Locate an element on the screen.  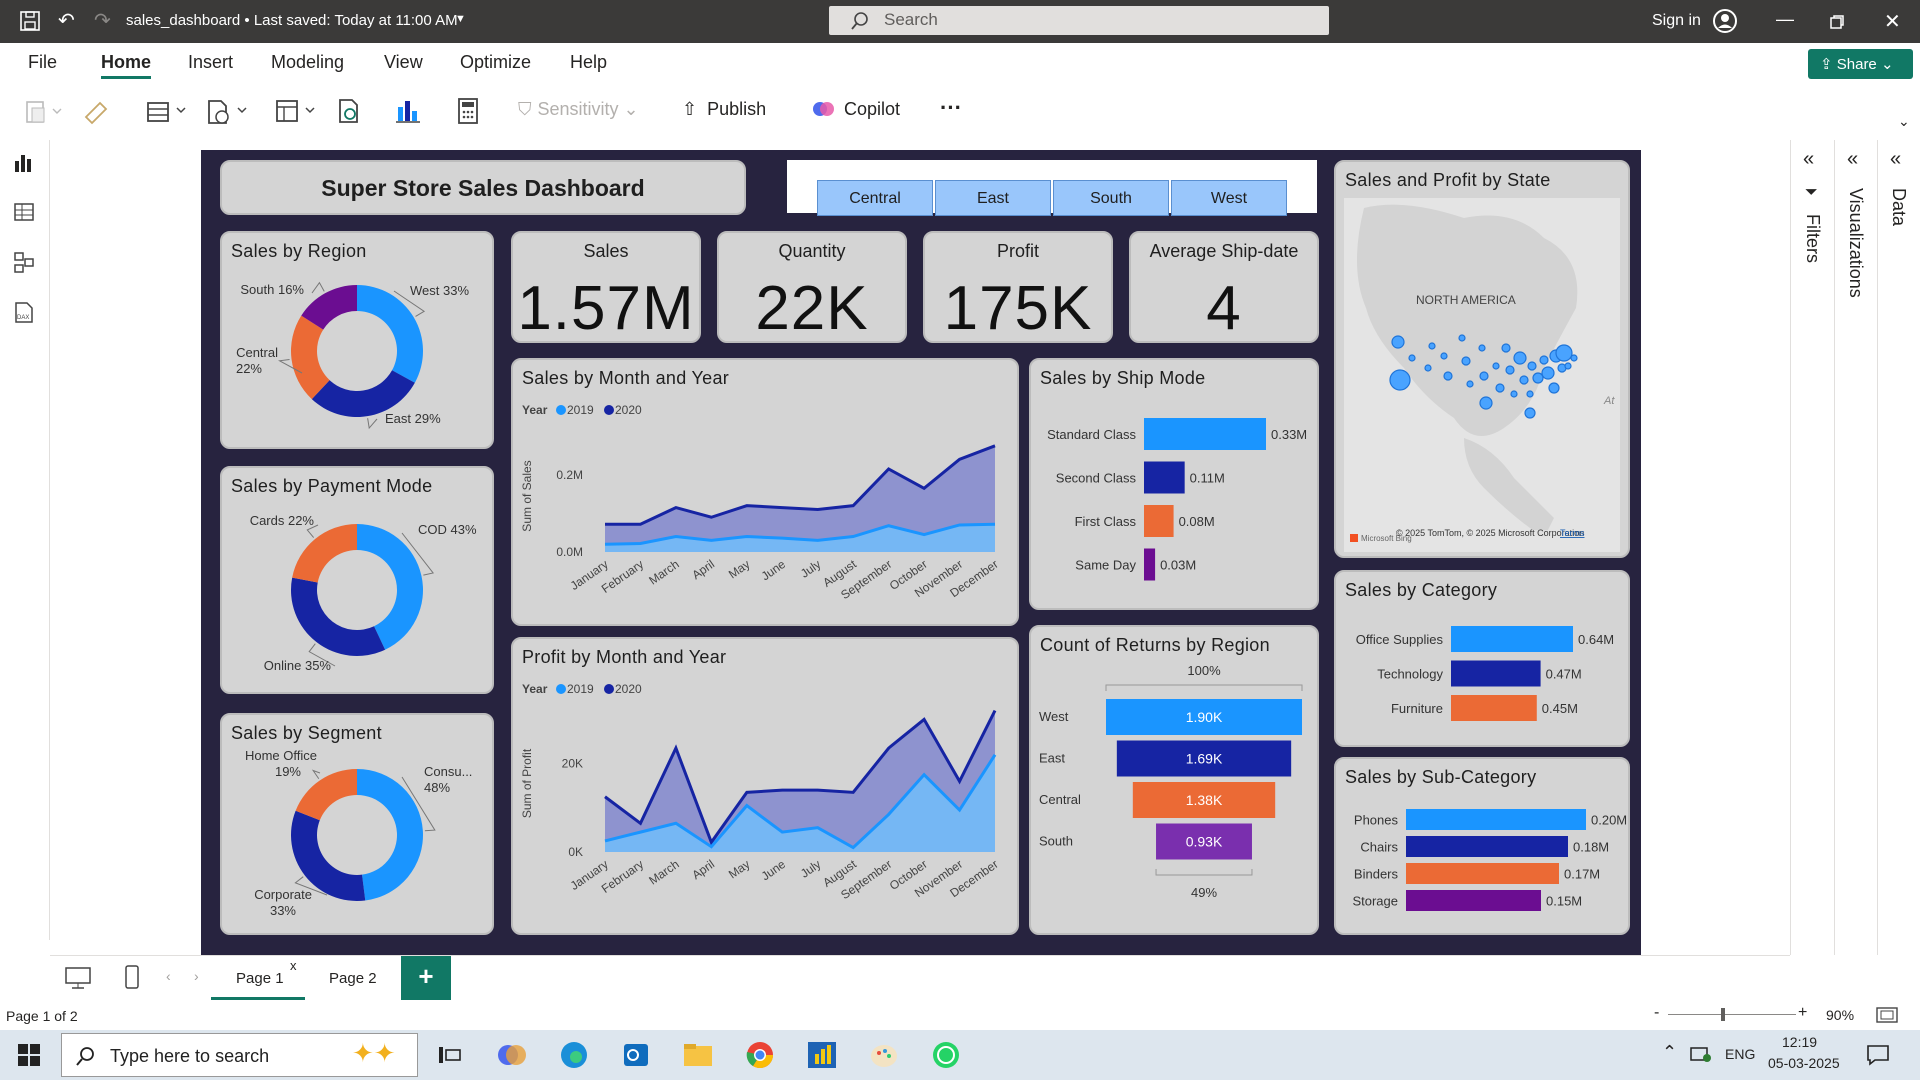
undo-icon: ↶ is located at coordinates (66, 21).